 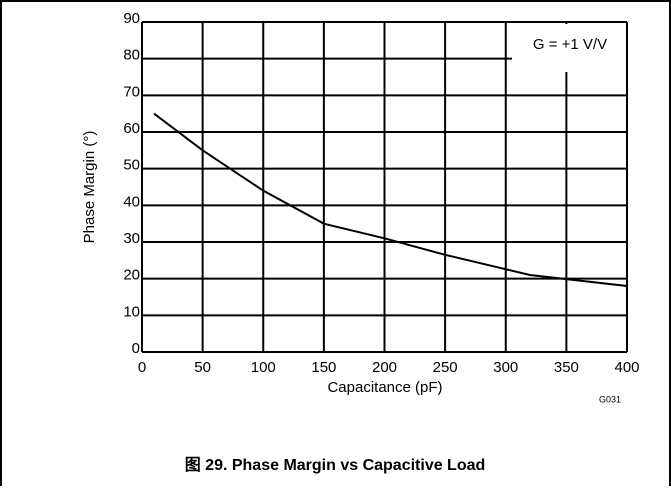 I want to click on y-tick-label: 30, so click(x=131, y=238).